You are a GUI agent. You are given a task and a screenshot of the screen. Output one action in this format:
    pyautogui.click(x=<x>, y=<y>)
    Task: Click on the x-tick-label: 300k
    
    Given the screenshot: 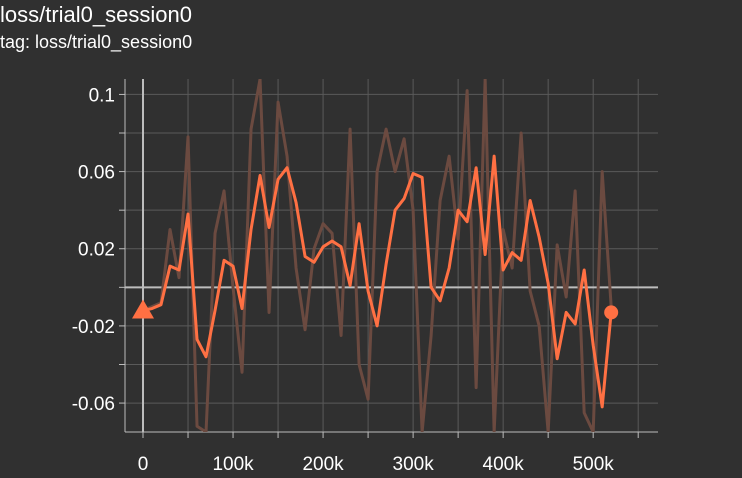 What is the action you would take?
    pyautogui.click(x=414, y=464)
    